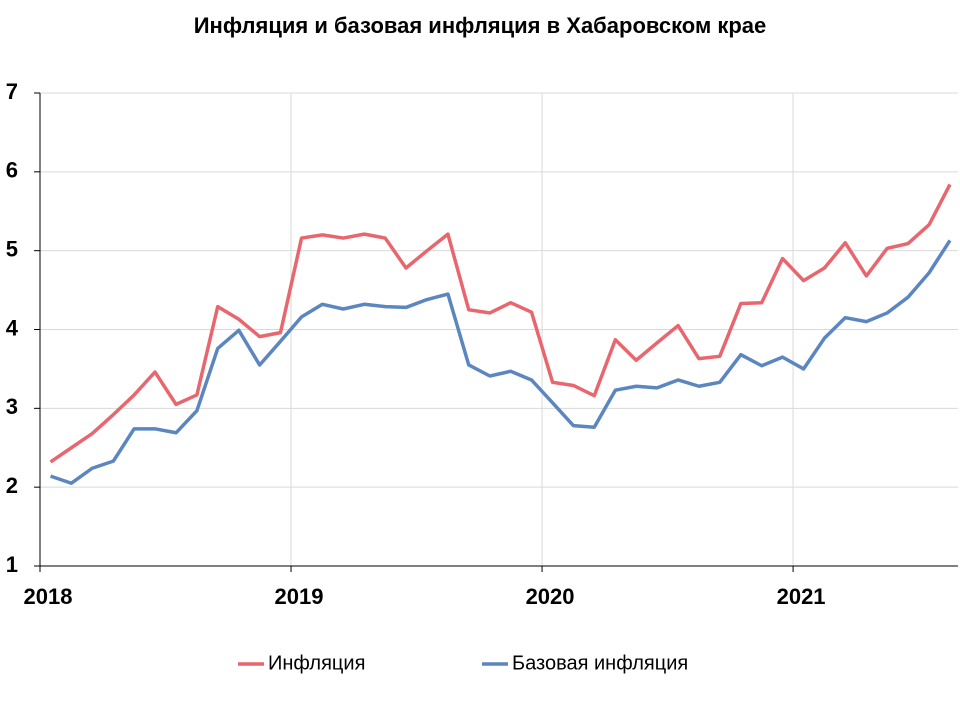 This screenshot has width=960, height=720. I want to click on y-tick-label: 1, so click(12, 564).